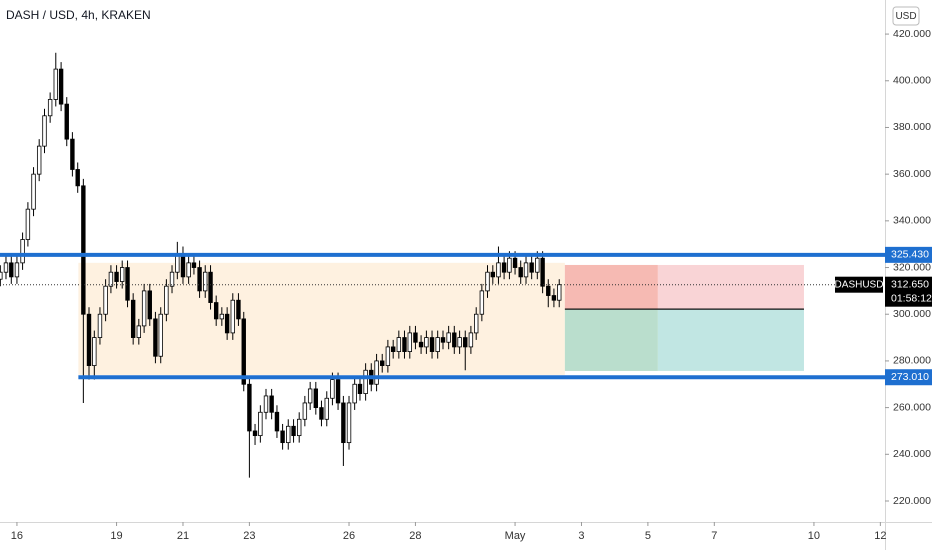 This screenshot has height=550, width=932. I want to click on last-price-label: 312.650, so click(910, 284).